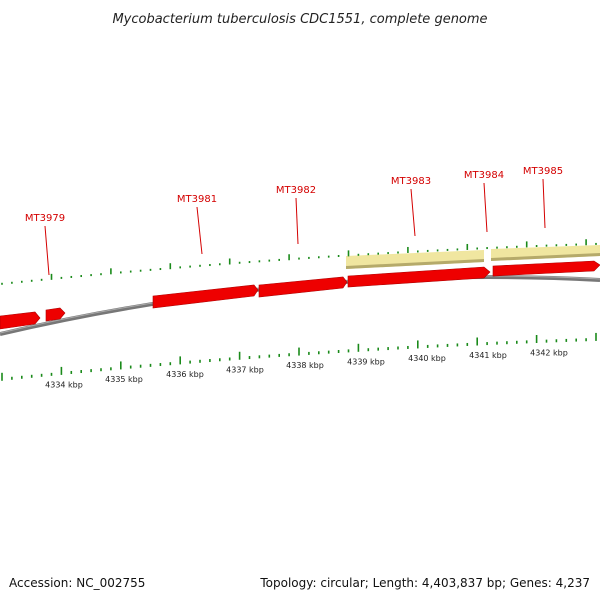  What do you see at coordinates (411, 181) in the screenshot?
I see `gene-label: MT3983` at bounding box center [411, 181].